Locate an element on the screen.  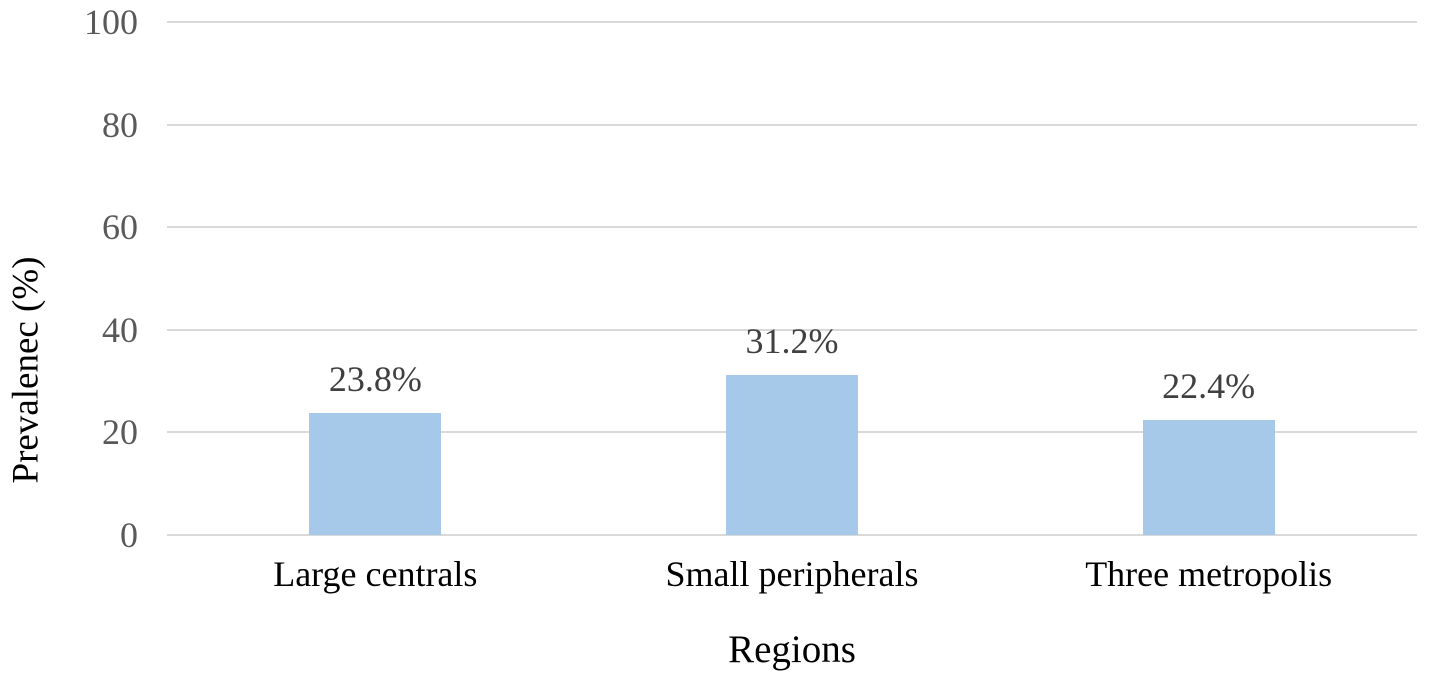
y-axis-title: Prevalenec (%) is located at coordinates (26, 370).